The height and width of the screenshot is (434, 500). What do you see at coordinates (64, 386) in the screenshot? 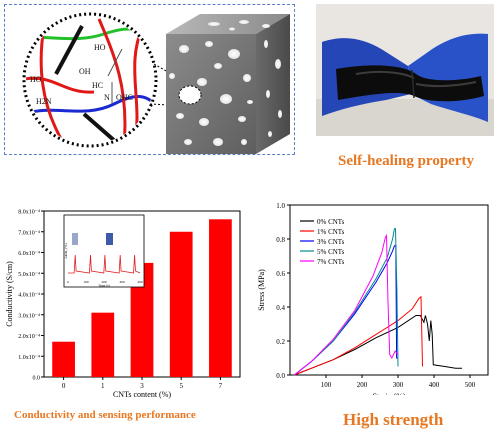
I see `x-tick-label: 0` at bounding box center [64, 386].